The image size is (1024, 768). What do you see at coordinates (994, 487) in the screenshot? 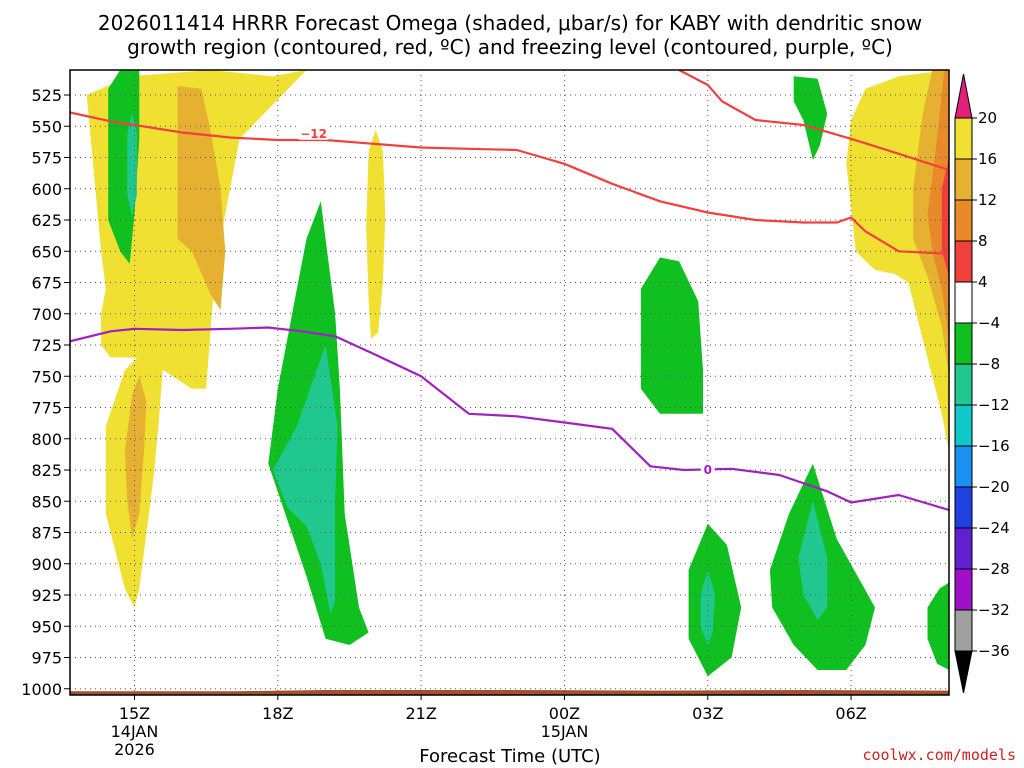
I see `colorbar-label-9: −20` at bounding box center [994, 487].